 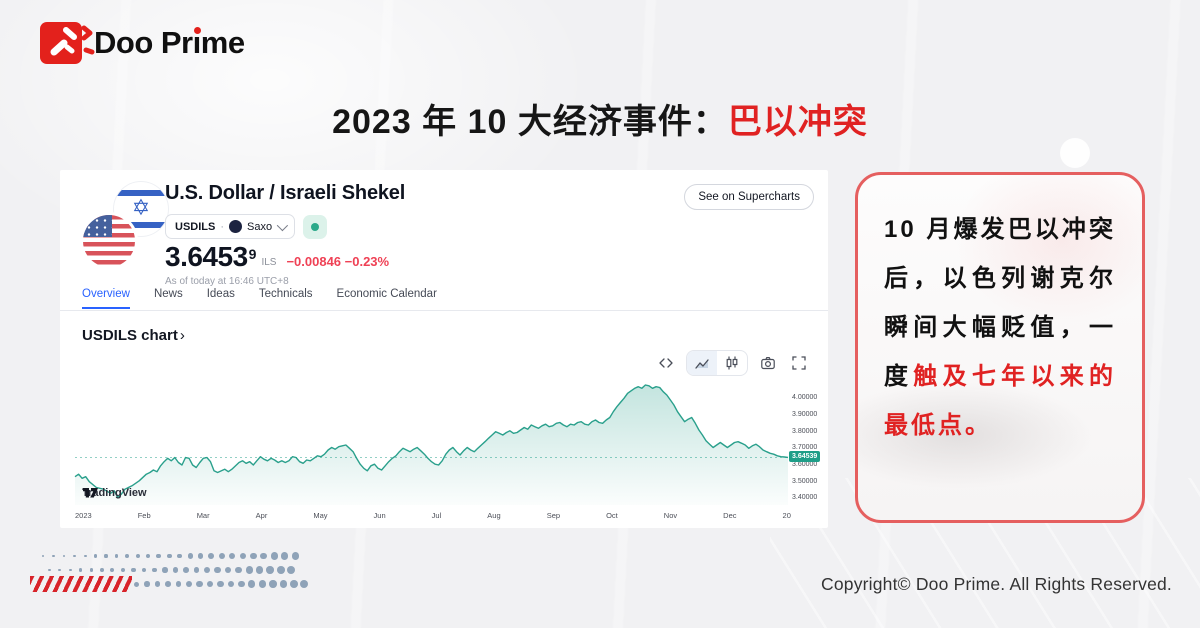 What do you see at coordinates (220, 294) in the screenshot?
I see `tab-ideas: Ideas` at bounding box center [220, 294].